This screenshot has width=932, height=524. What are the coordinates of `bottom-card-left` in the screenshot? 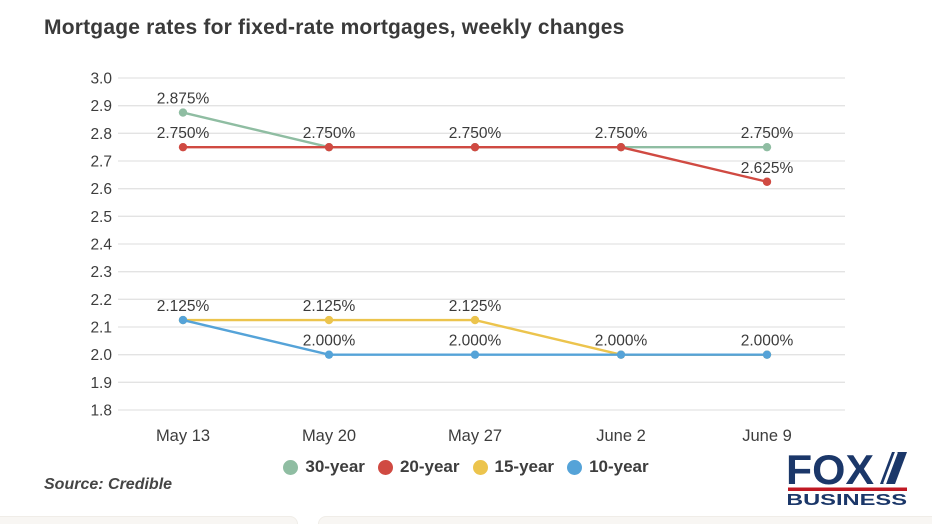 It's located at (149, 520).